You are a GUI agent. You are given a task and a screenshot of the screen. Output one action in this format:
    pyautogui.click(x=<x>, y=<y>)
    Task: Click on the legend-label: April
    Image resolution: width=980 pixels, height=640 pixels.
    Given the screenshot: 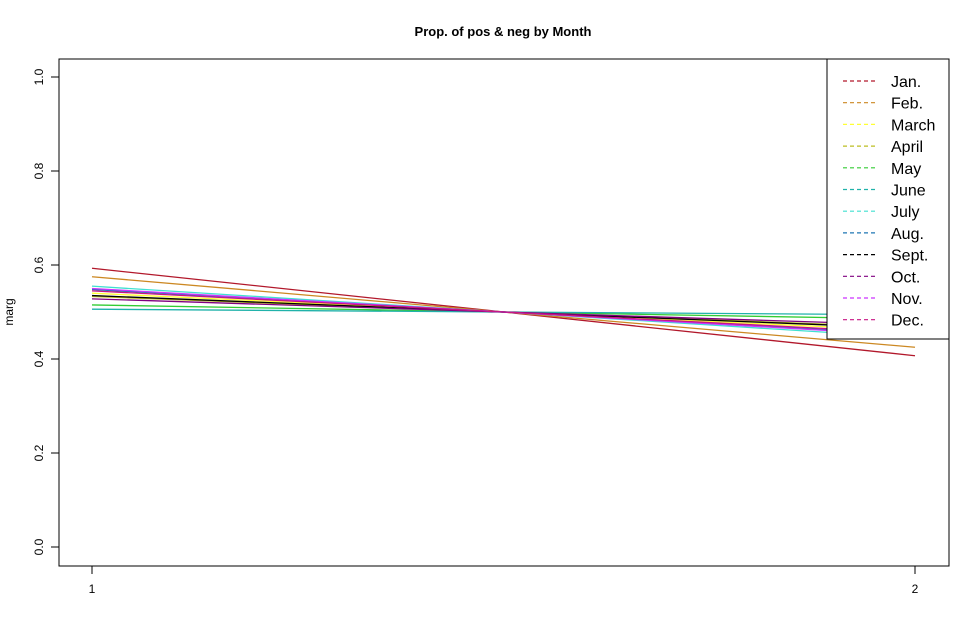 What is the action you would take?
    pyautogui.click(x=907, y=147)
    